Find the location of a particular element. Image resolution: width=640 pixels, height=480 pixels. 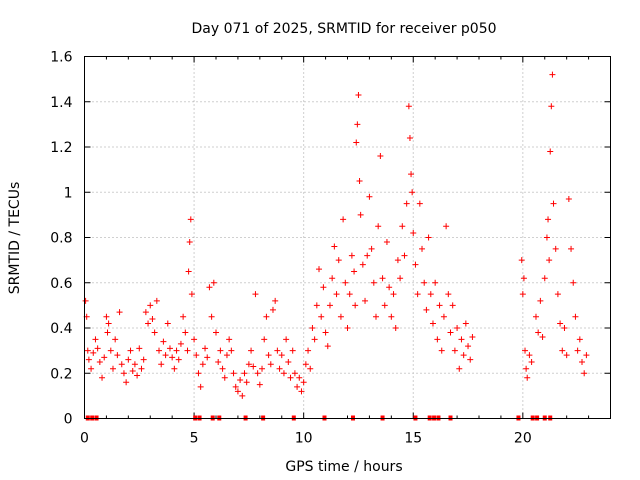

y-tick-label: 0.6 is located at coordinates (61, 284).